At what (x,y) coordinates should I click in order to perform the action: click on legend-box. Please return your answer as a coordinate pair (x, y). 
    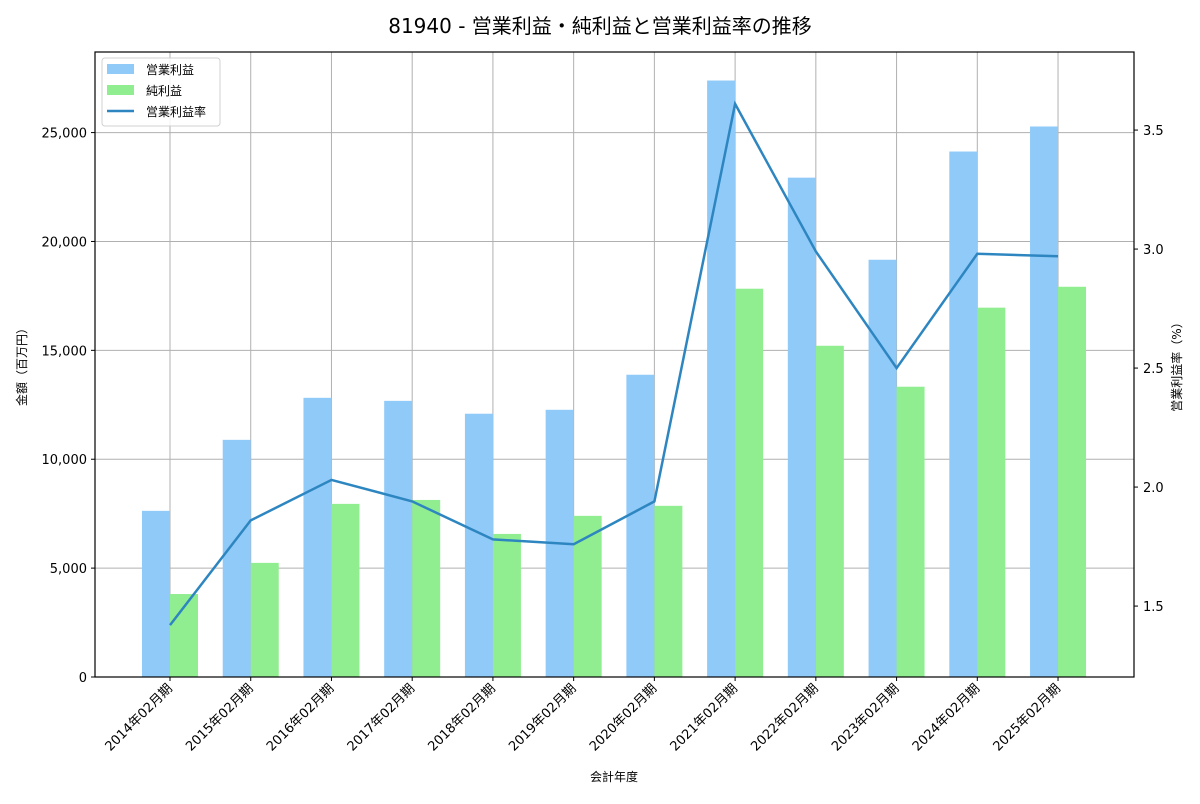
    Looking at the image, I should click on (161, 92).